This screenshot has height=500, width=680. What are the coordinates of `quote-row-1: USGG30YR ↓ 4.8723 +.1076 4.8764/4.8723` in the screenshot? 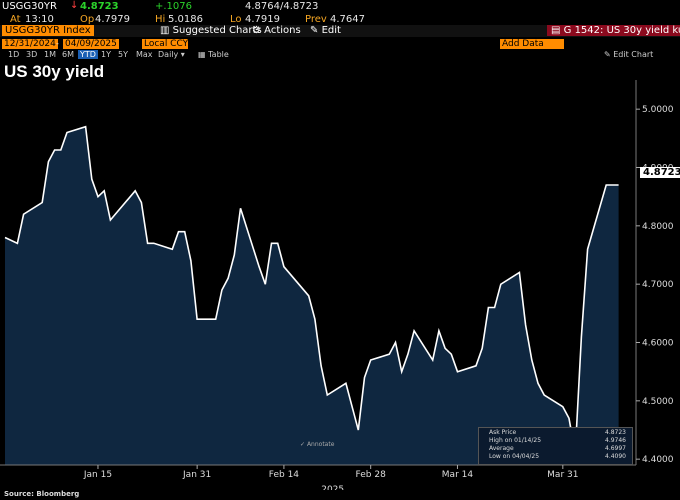 It's located at (340, 7).